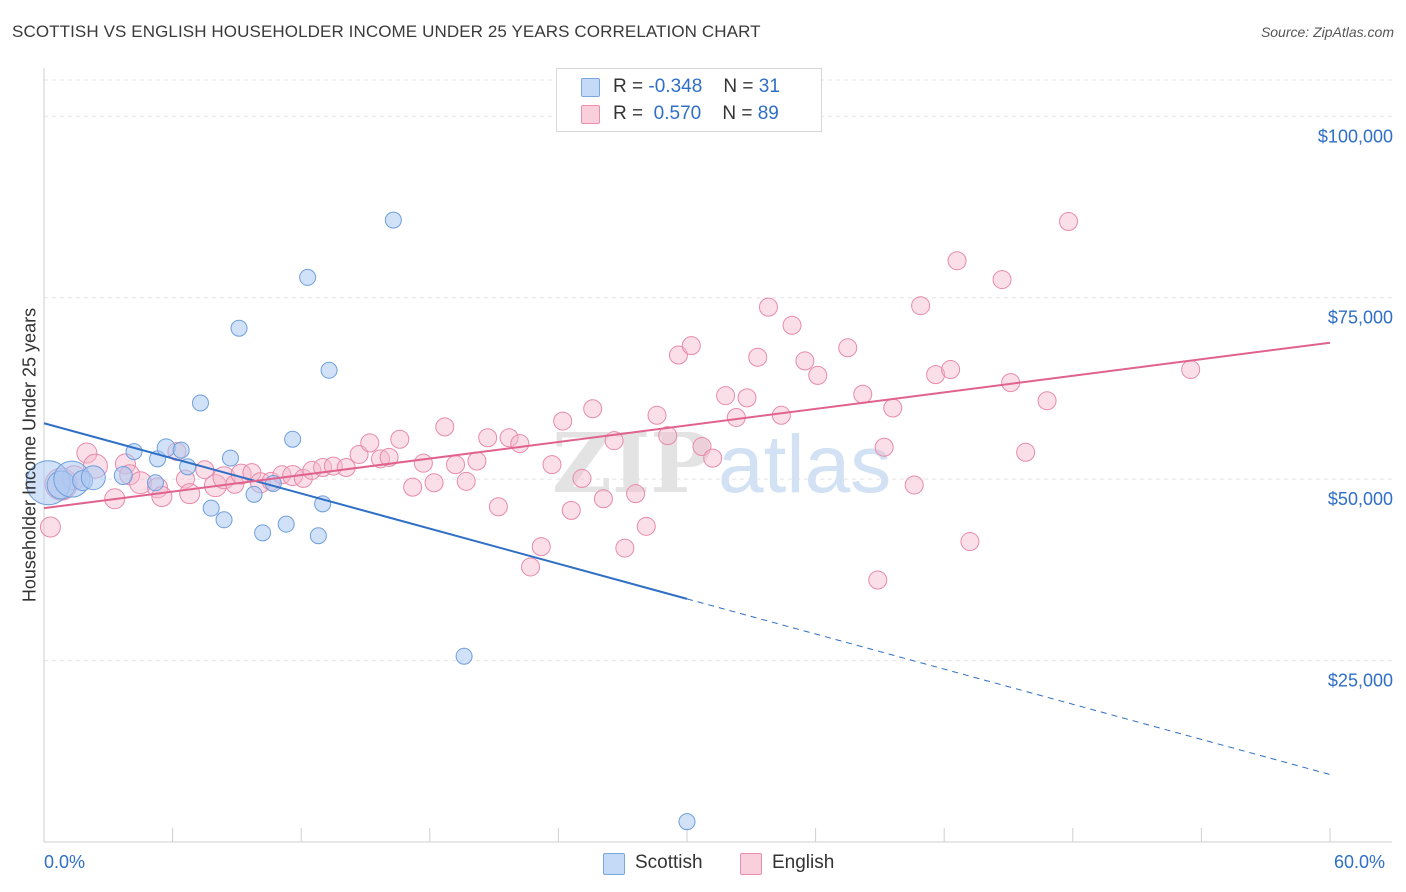 This screenshot has height=892, width=1406. Describe the element at coordinates (751, 864) in the screenshot. I see `bottom-legend-swatch-english` at that location.